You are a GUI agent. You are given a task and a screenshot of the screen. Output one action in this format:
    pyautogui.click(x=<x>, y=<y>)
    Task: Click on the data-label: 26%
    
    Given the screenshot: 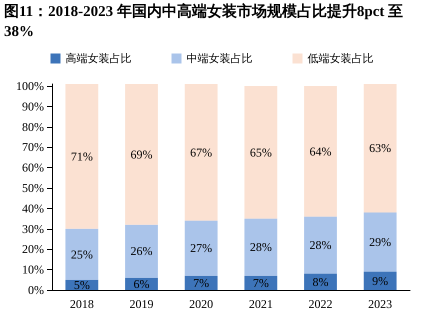 What is the action you would take?
    pyautogui.click(x=141, y=251)
    